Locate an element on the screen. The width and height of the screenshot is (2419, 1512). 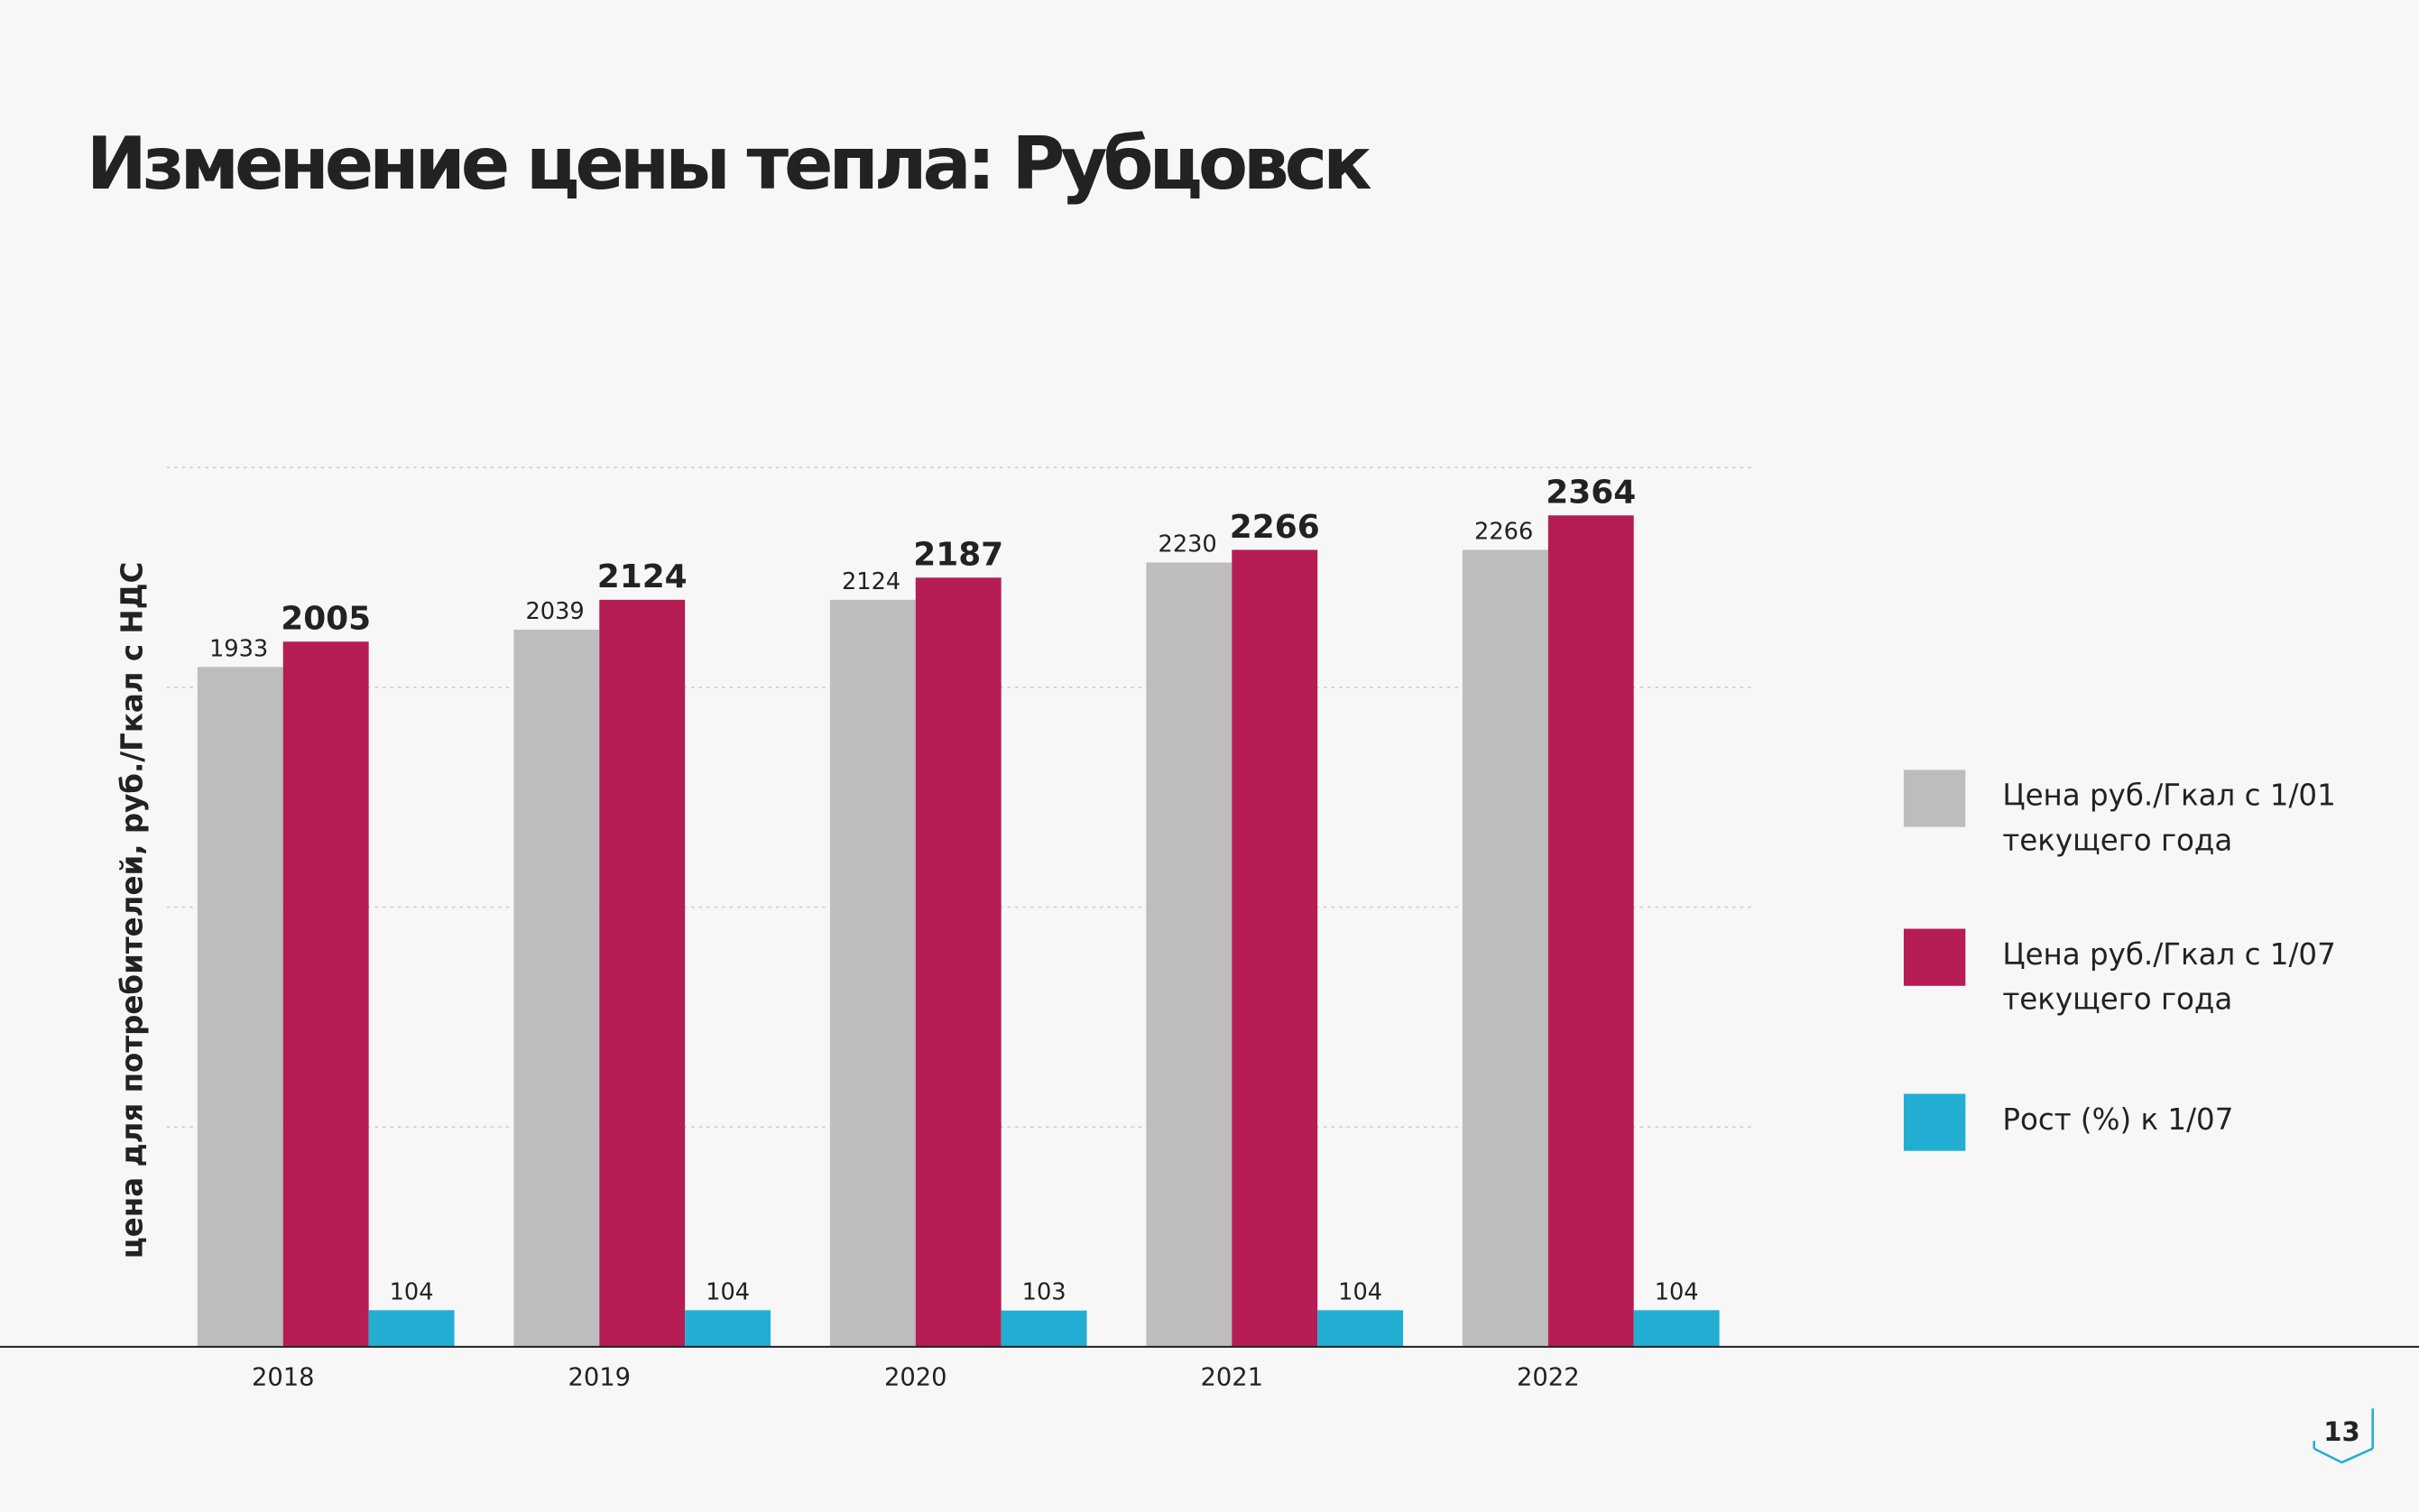
legend-label: Цена руб./Гкал с 1/01 текущего года is located at coordinates (2169, 818).